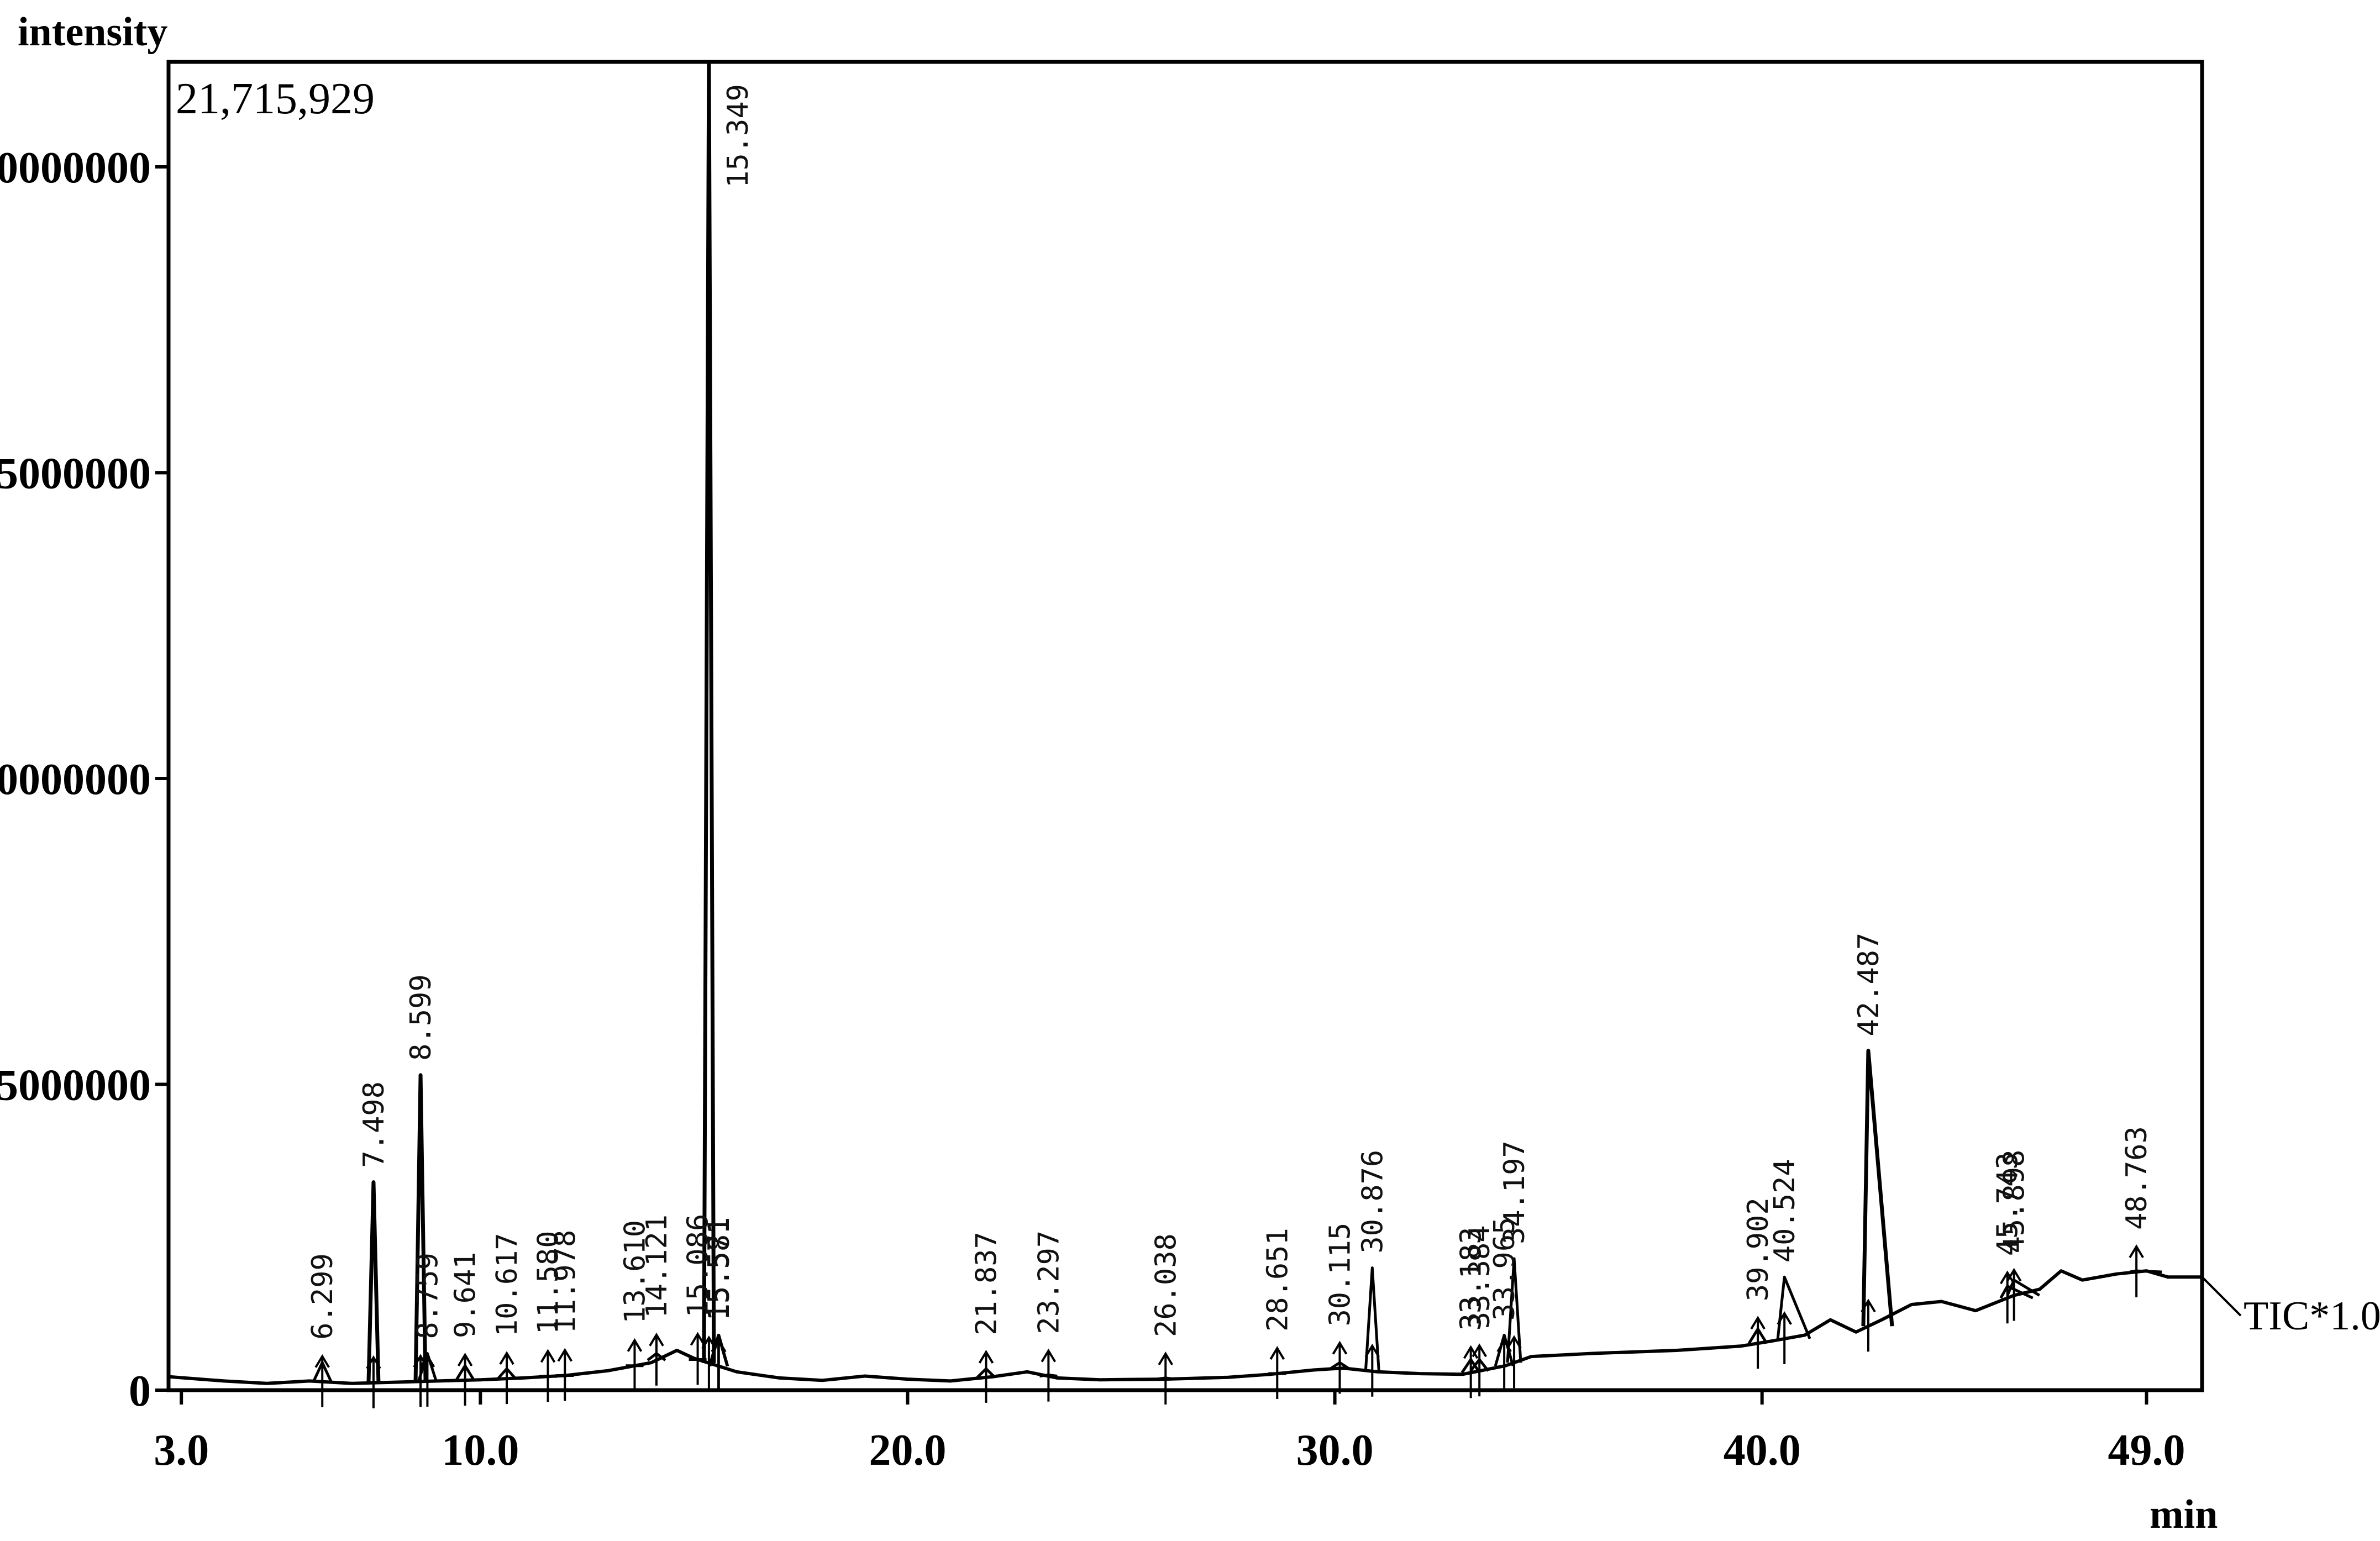  I want to click on peak-label-15: 23.297, so click(1048, 1282).